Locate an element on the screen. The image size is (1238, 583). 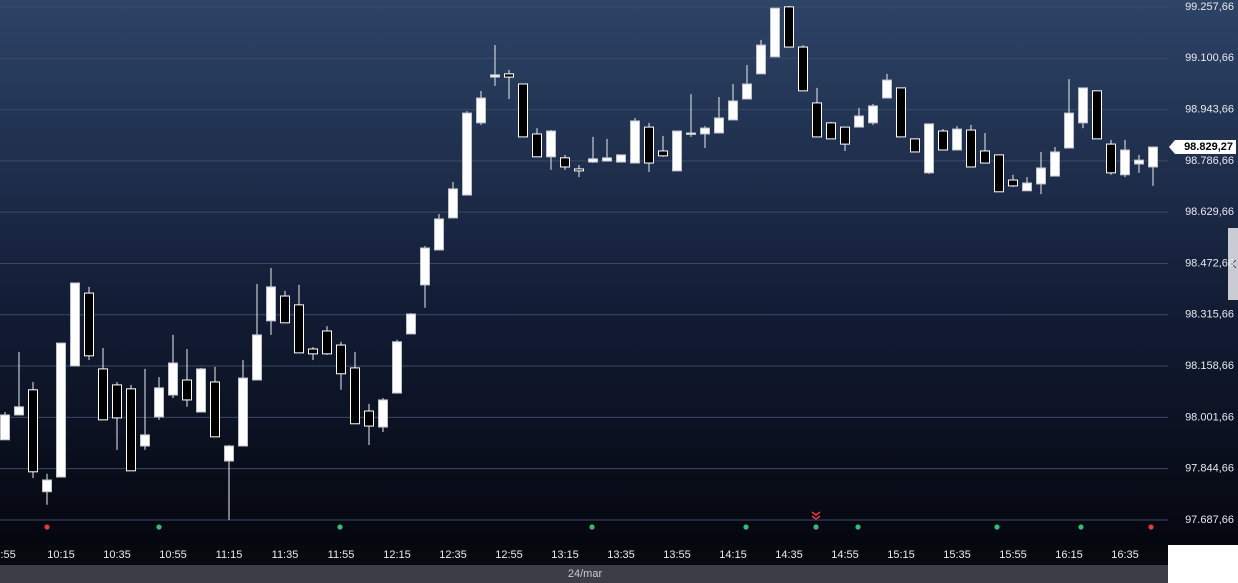
scroll-handle is located at coordinates (1233, 264).